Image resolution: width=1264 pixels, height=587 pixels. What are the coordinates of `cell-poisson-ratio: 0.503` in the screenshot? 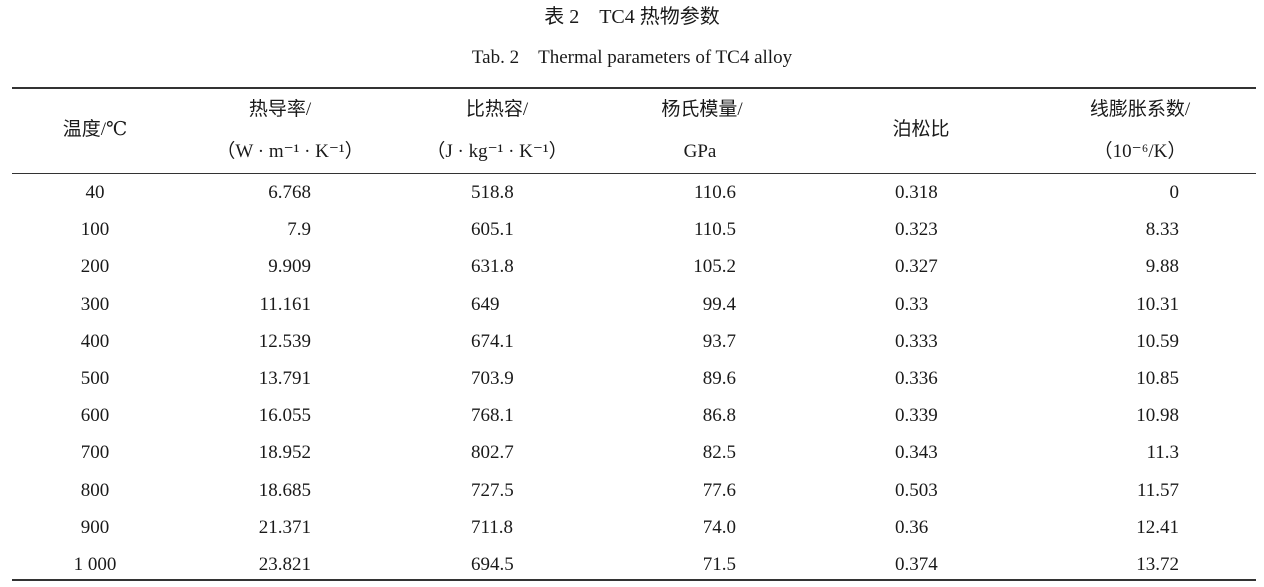 It's located at (916, 490).